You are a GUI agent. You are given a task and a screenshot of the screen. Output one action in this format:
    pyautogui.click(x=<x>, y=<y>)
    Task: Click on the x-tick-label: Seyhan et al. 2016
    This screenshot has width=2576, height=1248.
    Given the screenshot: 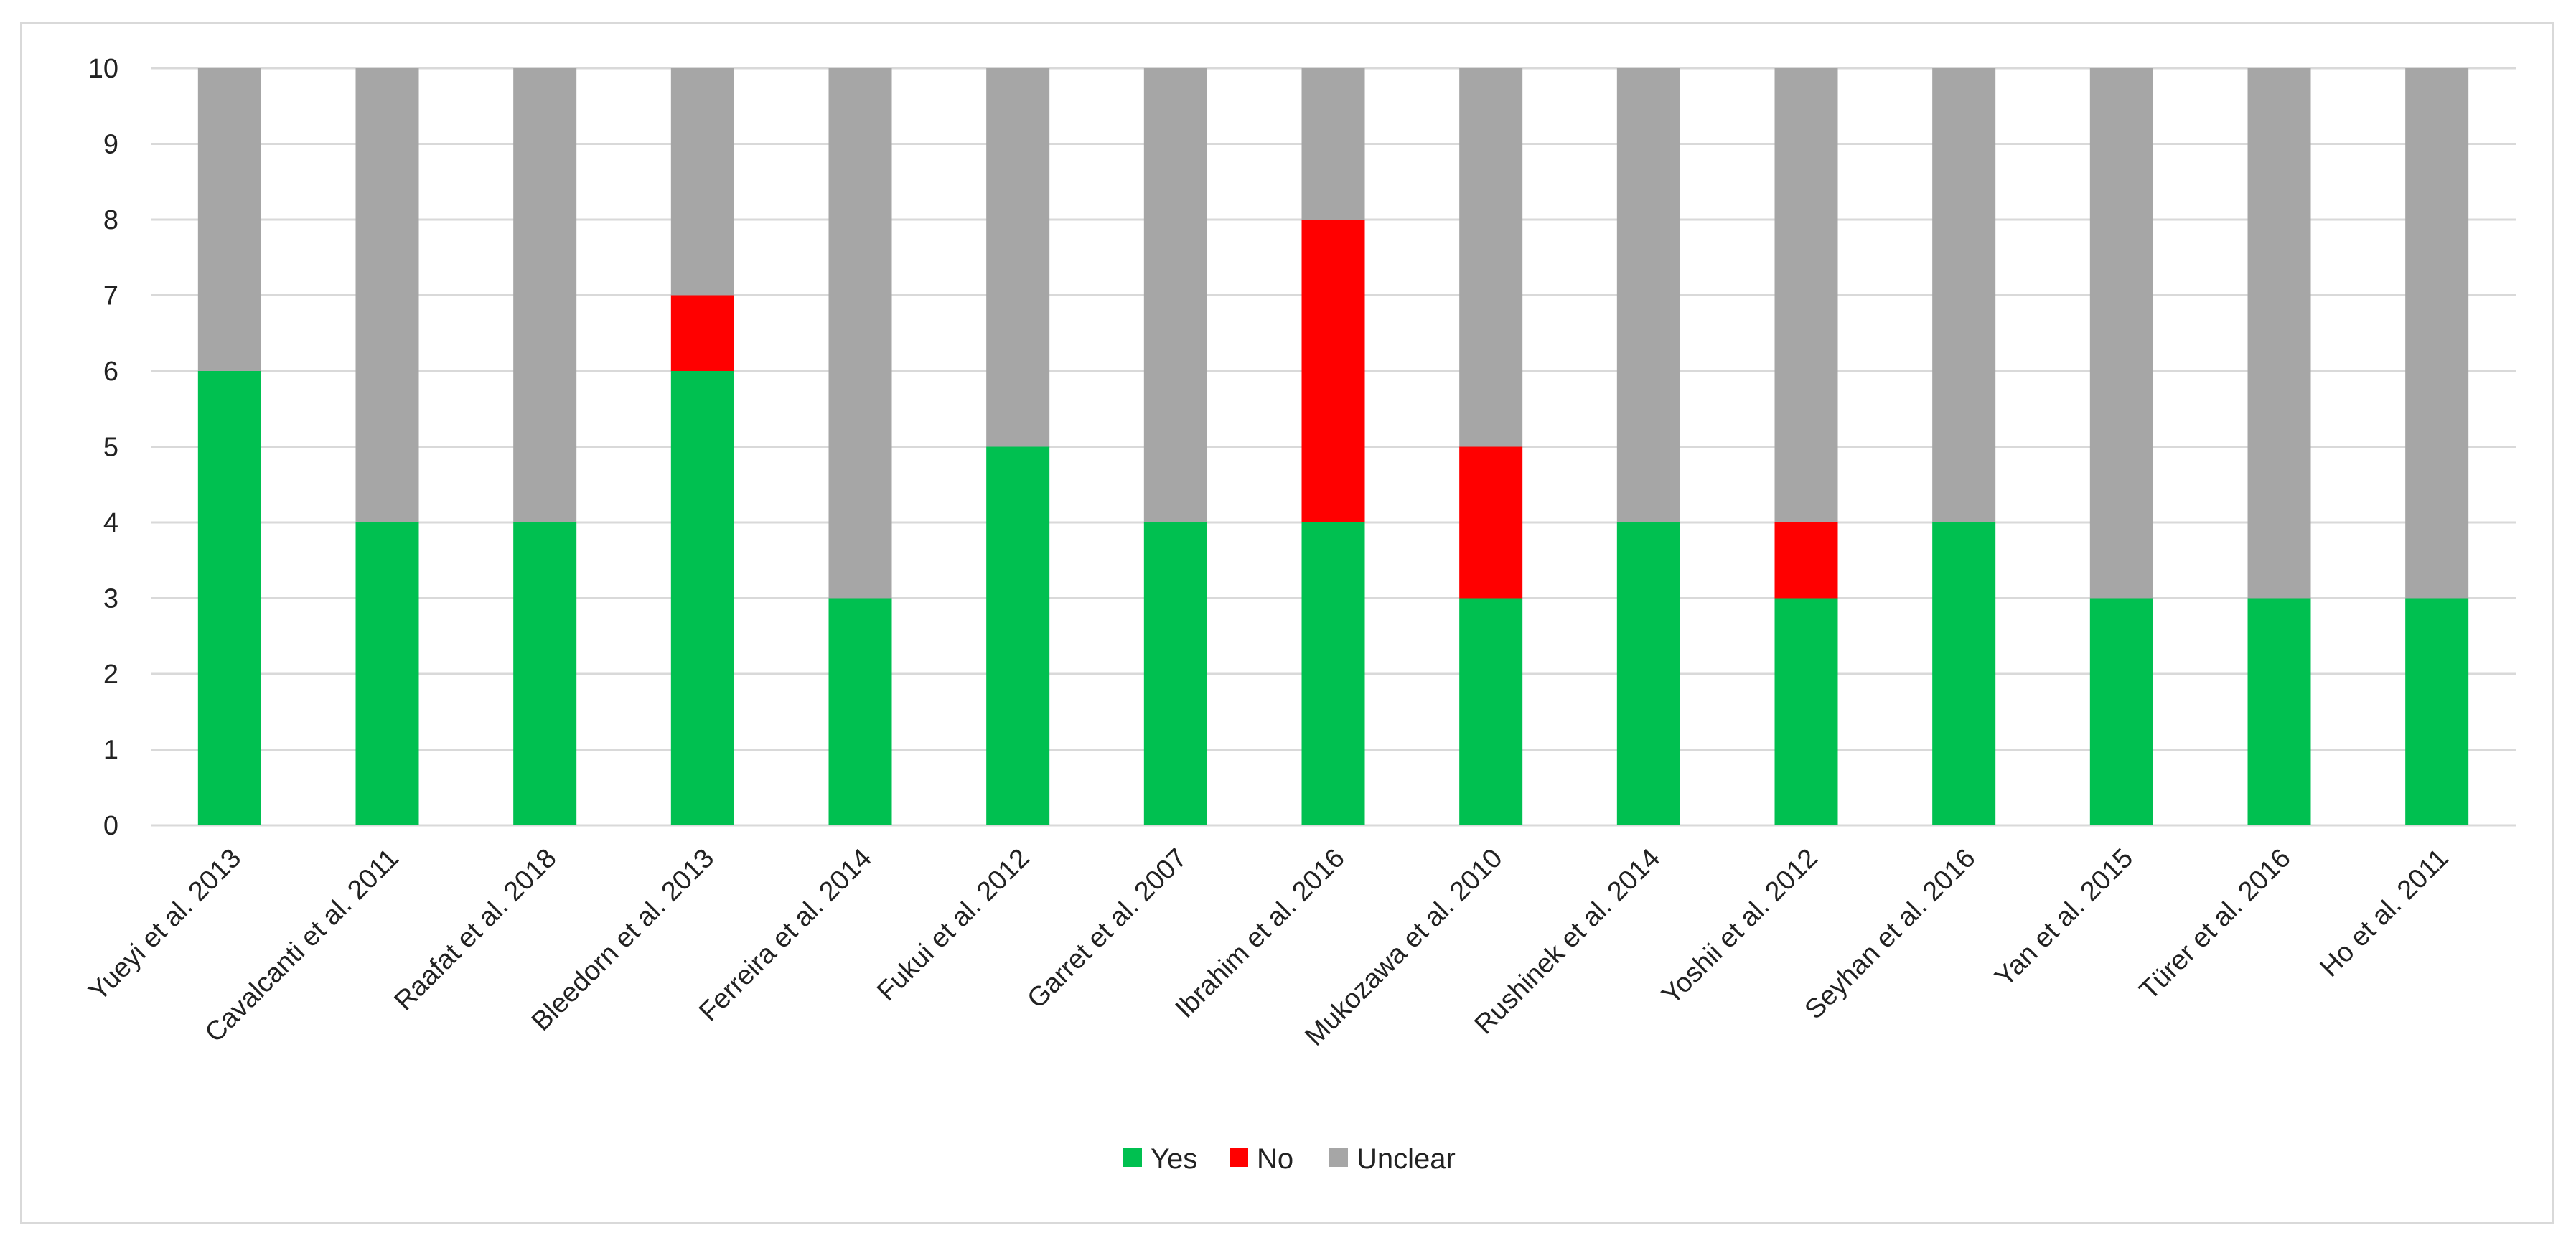 What is the action you would take?
    pyautogui.click(x=1890, y=934)
    